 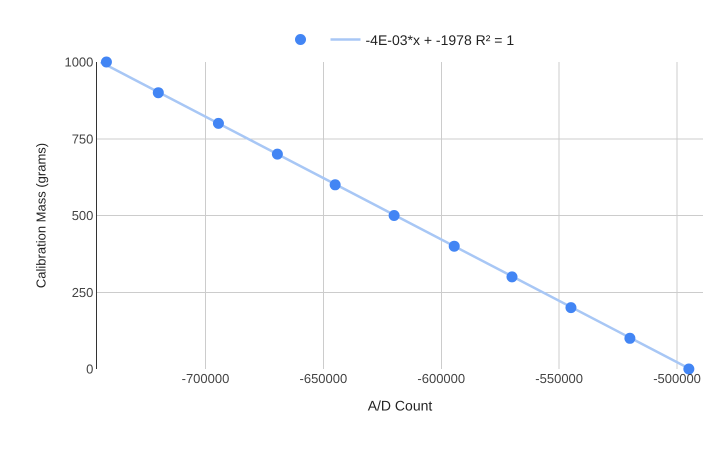 I want to click on x-tick-label: -700000, so click(x=206, y=378).